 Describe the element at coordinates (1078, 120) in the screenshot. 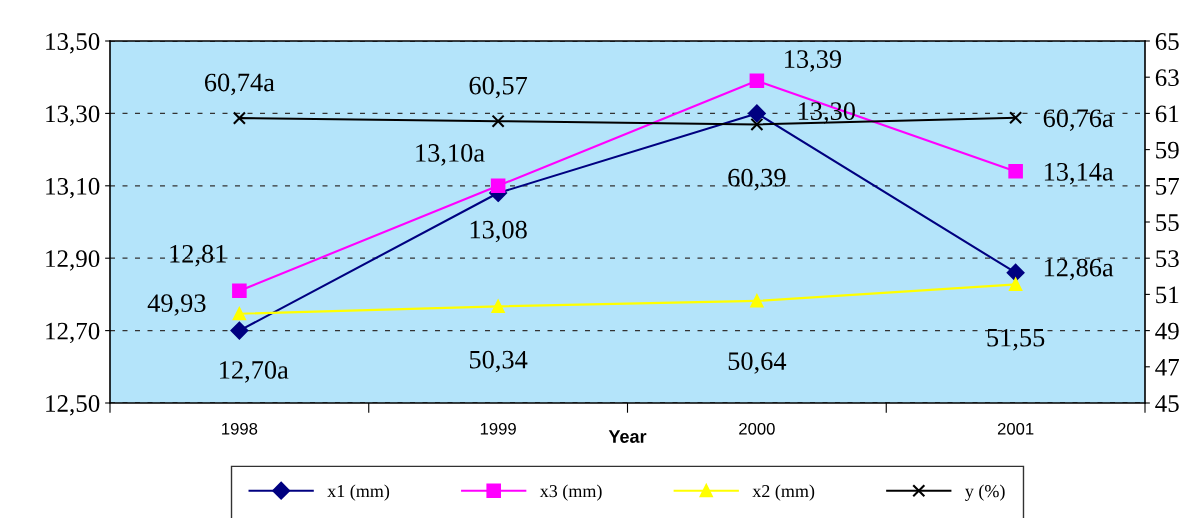

I see `data-label: 60,76a` at that location.